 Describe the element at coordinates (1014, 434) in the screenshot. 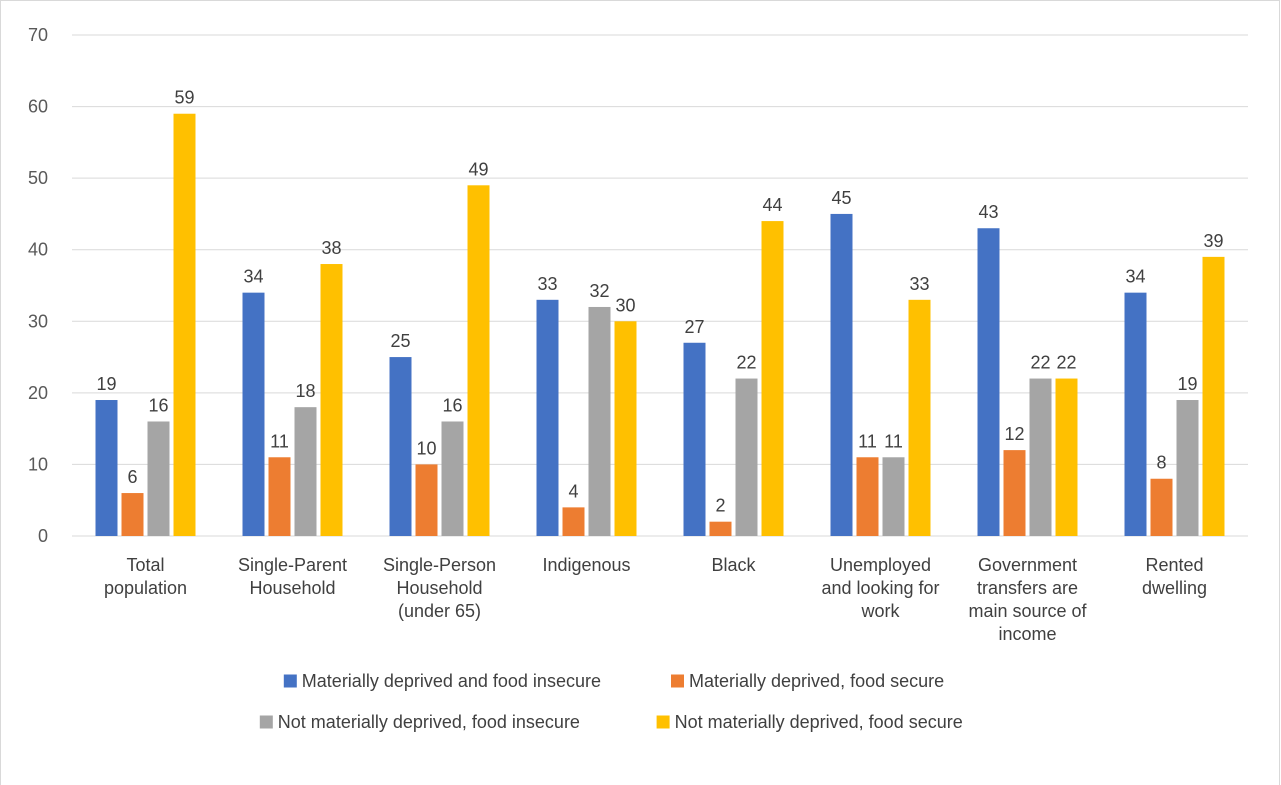

I see `data-label: 12` at that location.